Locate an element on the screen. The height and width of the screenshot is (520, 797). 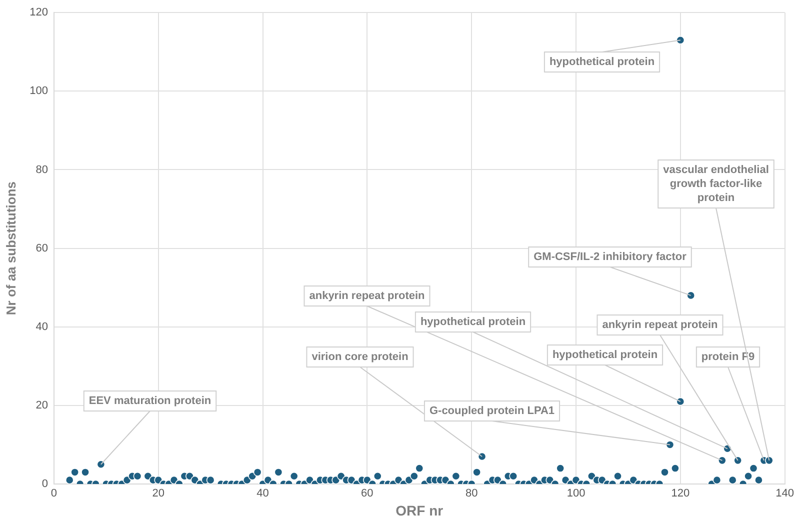
annotation: G-coupled protein LPA1 is located at coordinates (492, 411).